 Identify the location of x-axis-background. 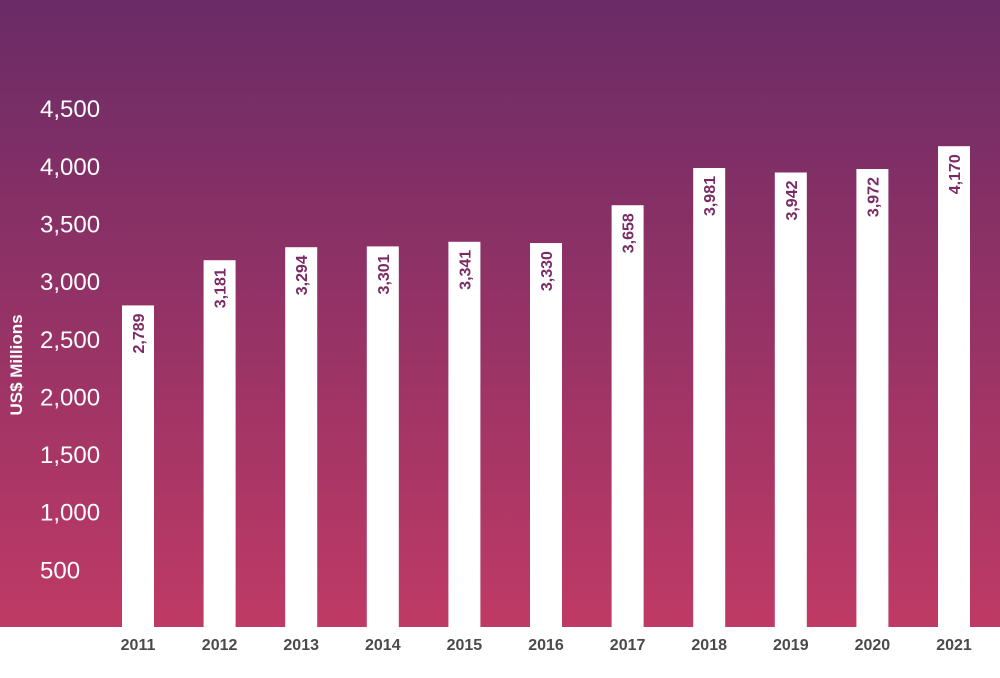
(500, 652).